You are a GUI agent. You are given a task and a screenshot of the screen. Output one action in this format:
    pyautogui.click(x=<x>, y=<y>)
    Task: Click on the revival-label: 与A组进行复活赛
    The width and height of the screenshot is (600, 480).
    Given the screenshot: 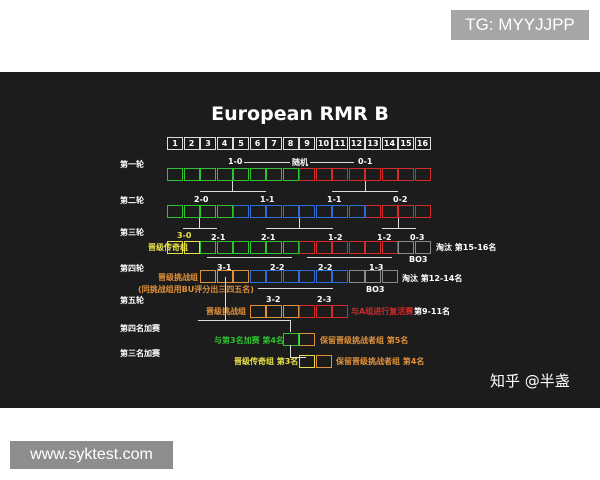 What is the action you would take?
    pyautogui.click(x=382, y=311)
    